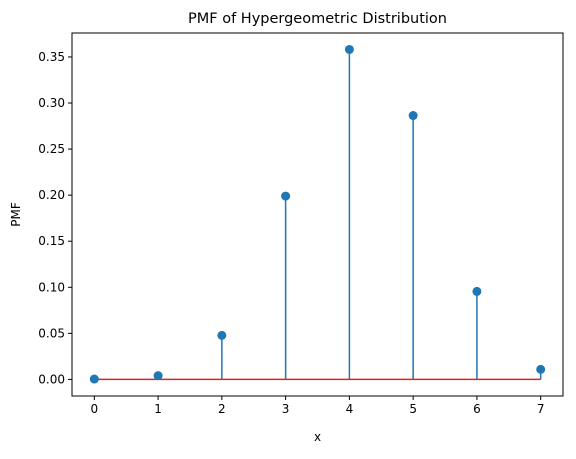  I want to click on x-tick-label: 4, so click(350, 409).